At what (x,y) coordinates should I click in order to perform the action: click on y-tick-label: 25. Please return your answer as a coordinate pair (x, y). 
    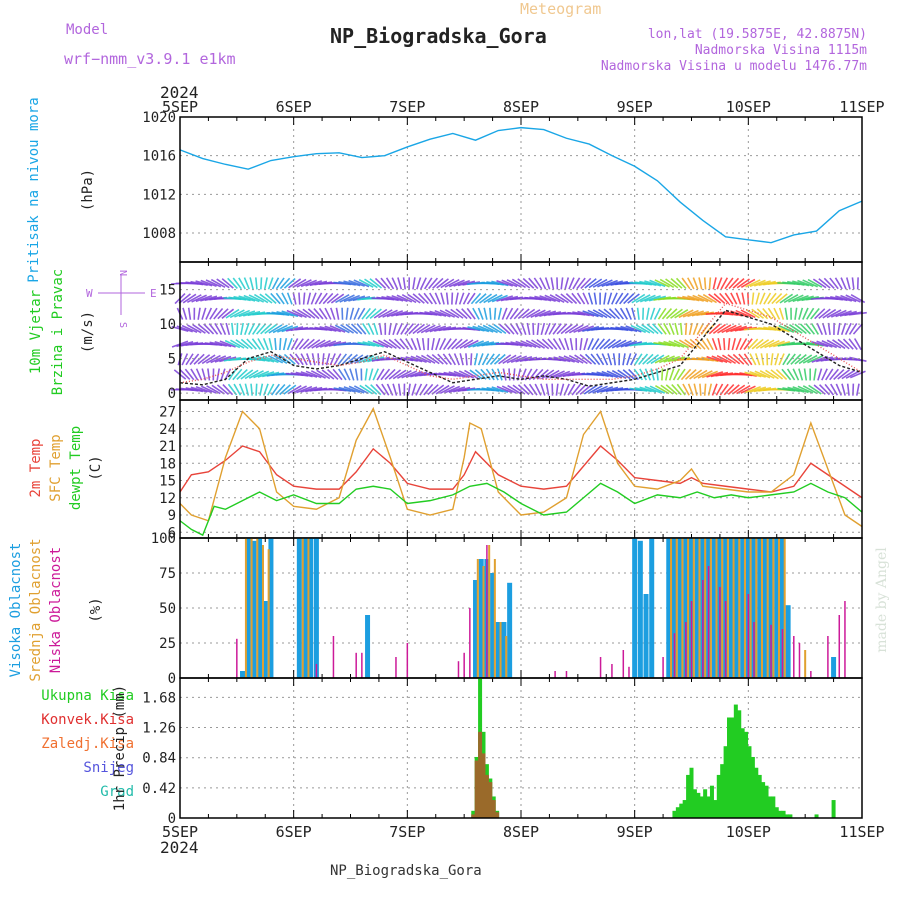
    Looking at the image, I should click on (167, 644).